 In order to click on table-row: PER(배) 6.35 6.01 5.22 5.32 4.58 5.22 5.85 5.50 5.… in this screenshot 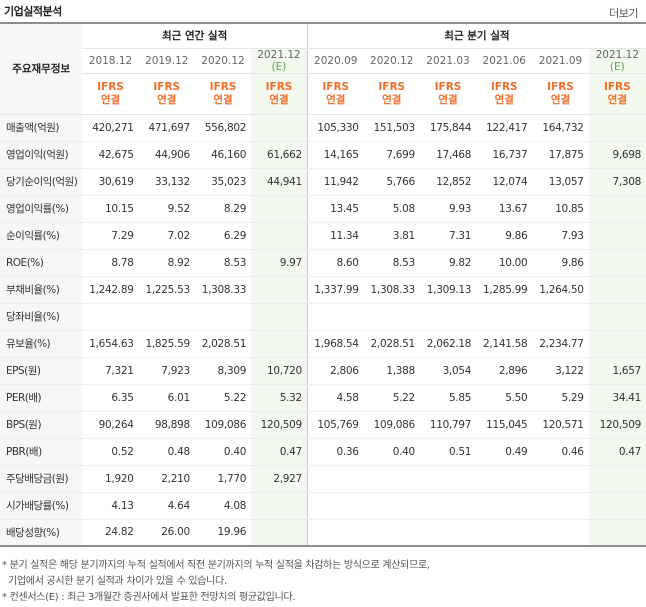, I will do `click(323, 398)`.